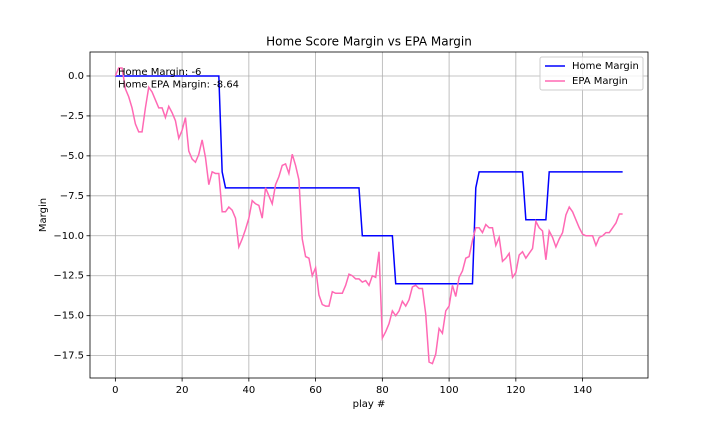  What do you see at coordinates (68, 316) in the screenshot?
I see `y-tick-label: −15.0` at bounding box center [68, 316].